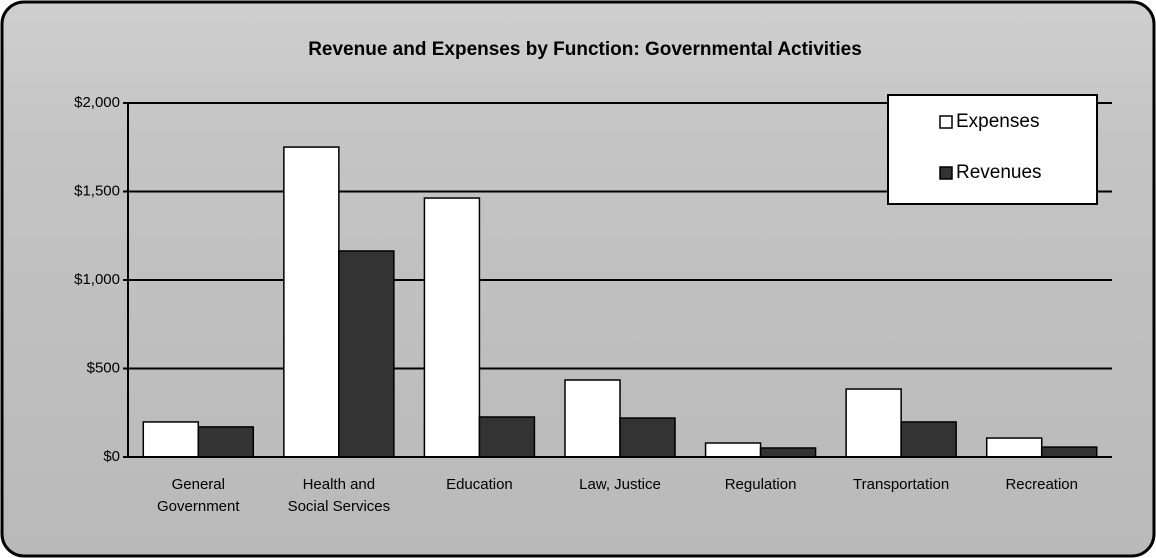 This screenshot has width=1156, height=558. Describe the element at coordinates (1041, 484) in the screenshot. I see `x-tick-label: Recreation` at that location.